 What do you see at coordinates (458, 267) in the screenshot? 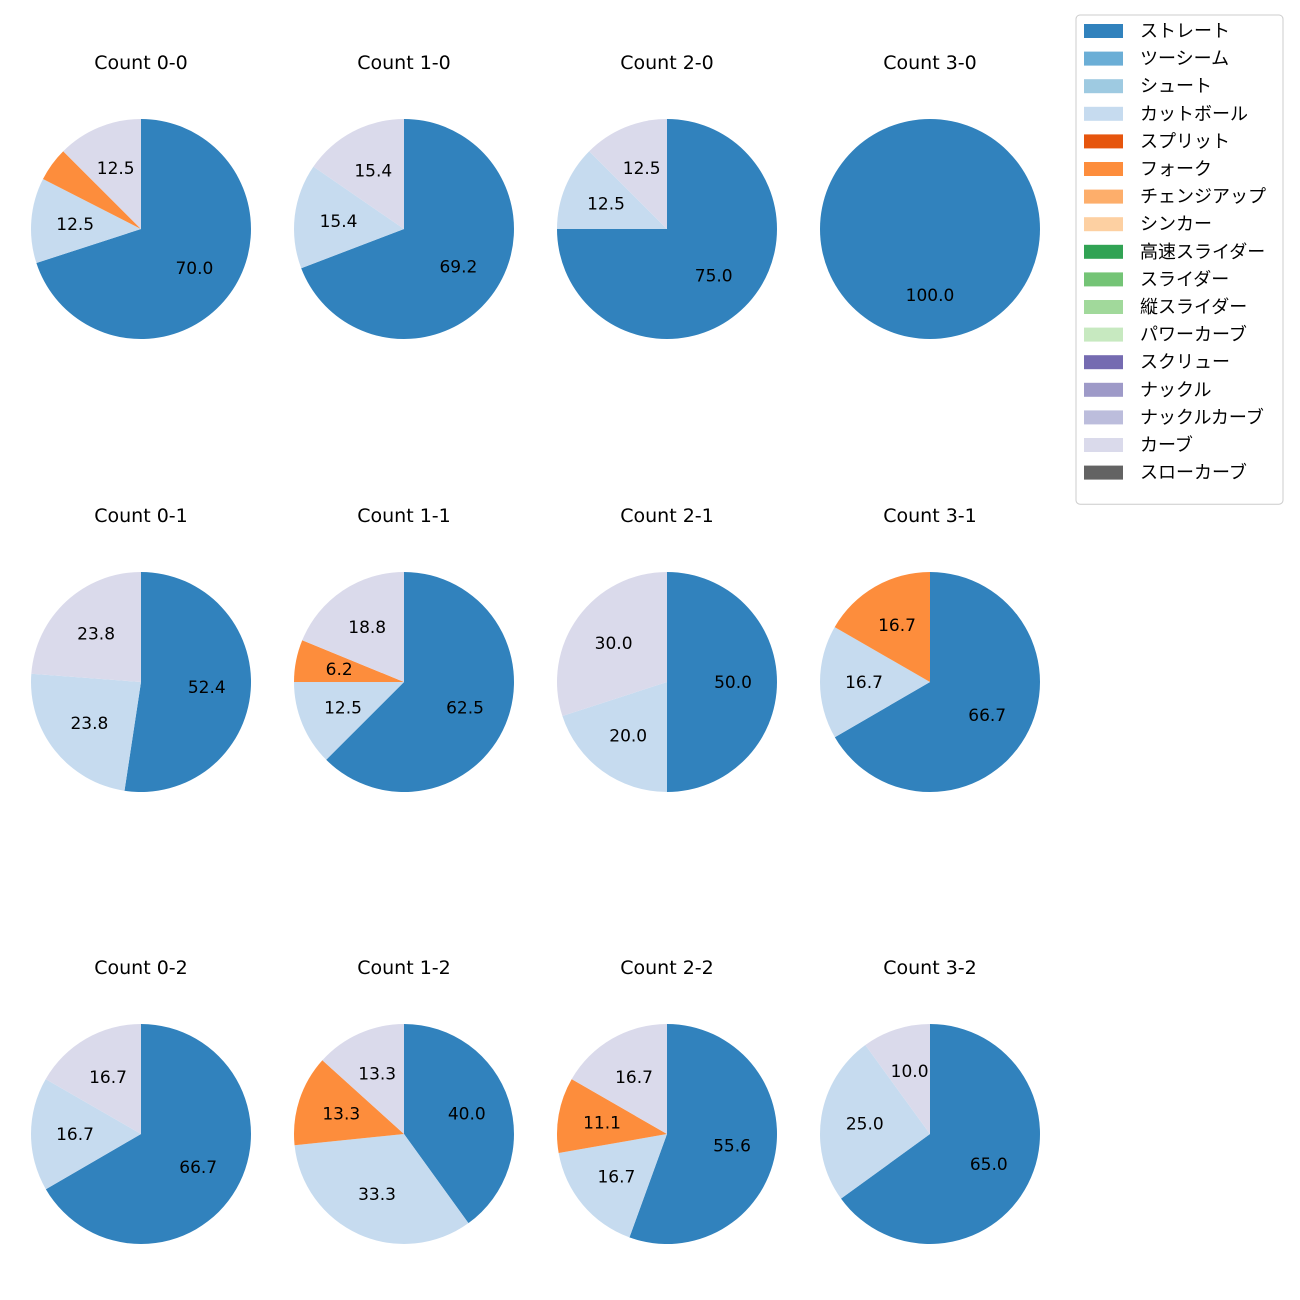
I see `slice-value-label: 69.2` at bounding box center [458, 267].